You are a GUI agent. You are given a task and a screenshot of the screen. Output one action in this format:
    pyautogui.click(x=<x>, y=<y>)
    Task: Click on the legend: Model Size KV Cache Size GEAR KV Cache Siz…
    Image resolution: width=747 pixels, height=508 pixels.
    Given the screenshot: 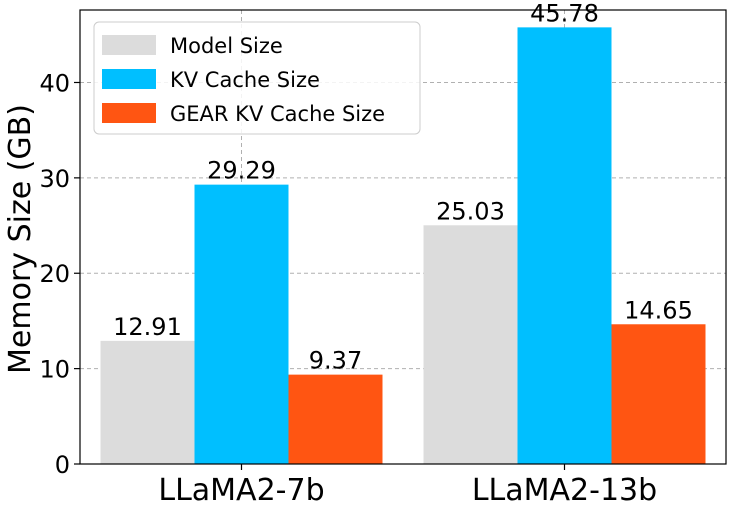 What is the action you would take?
    pyautogui.click(x=257, y=78)
    